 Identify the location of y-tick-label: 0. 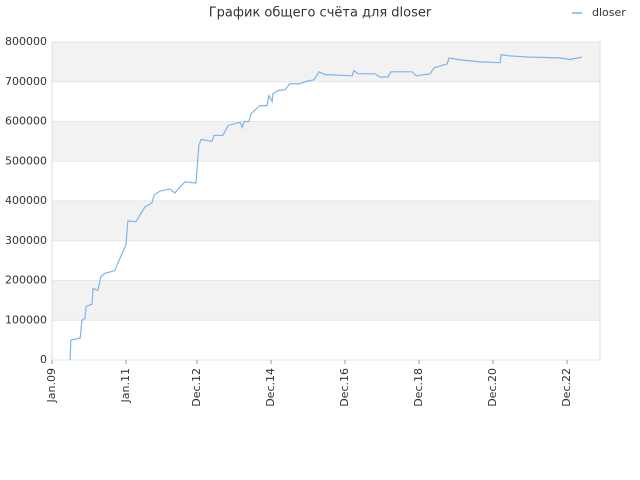
(43, 359).